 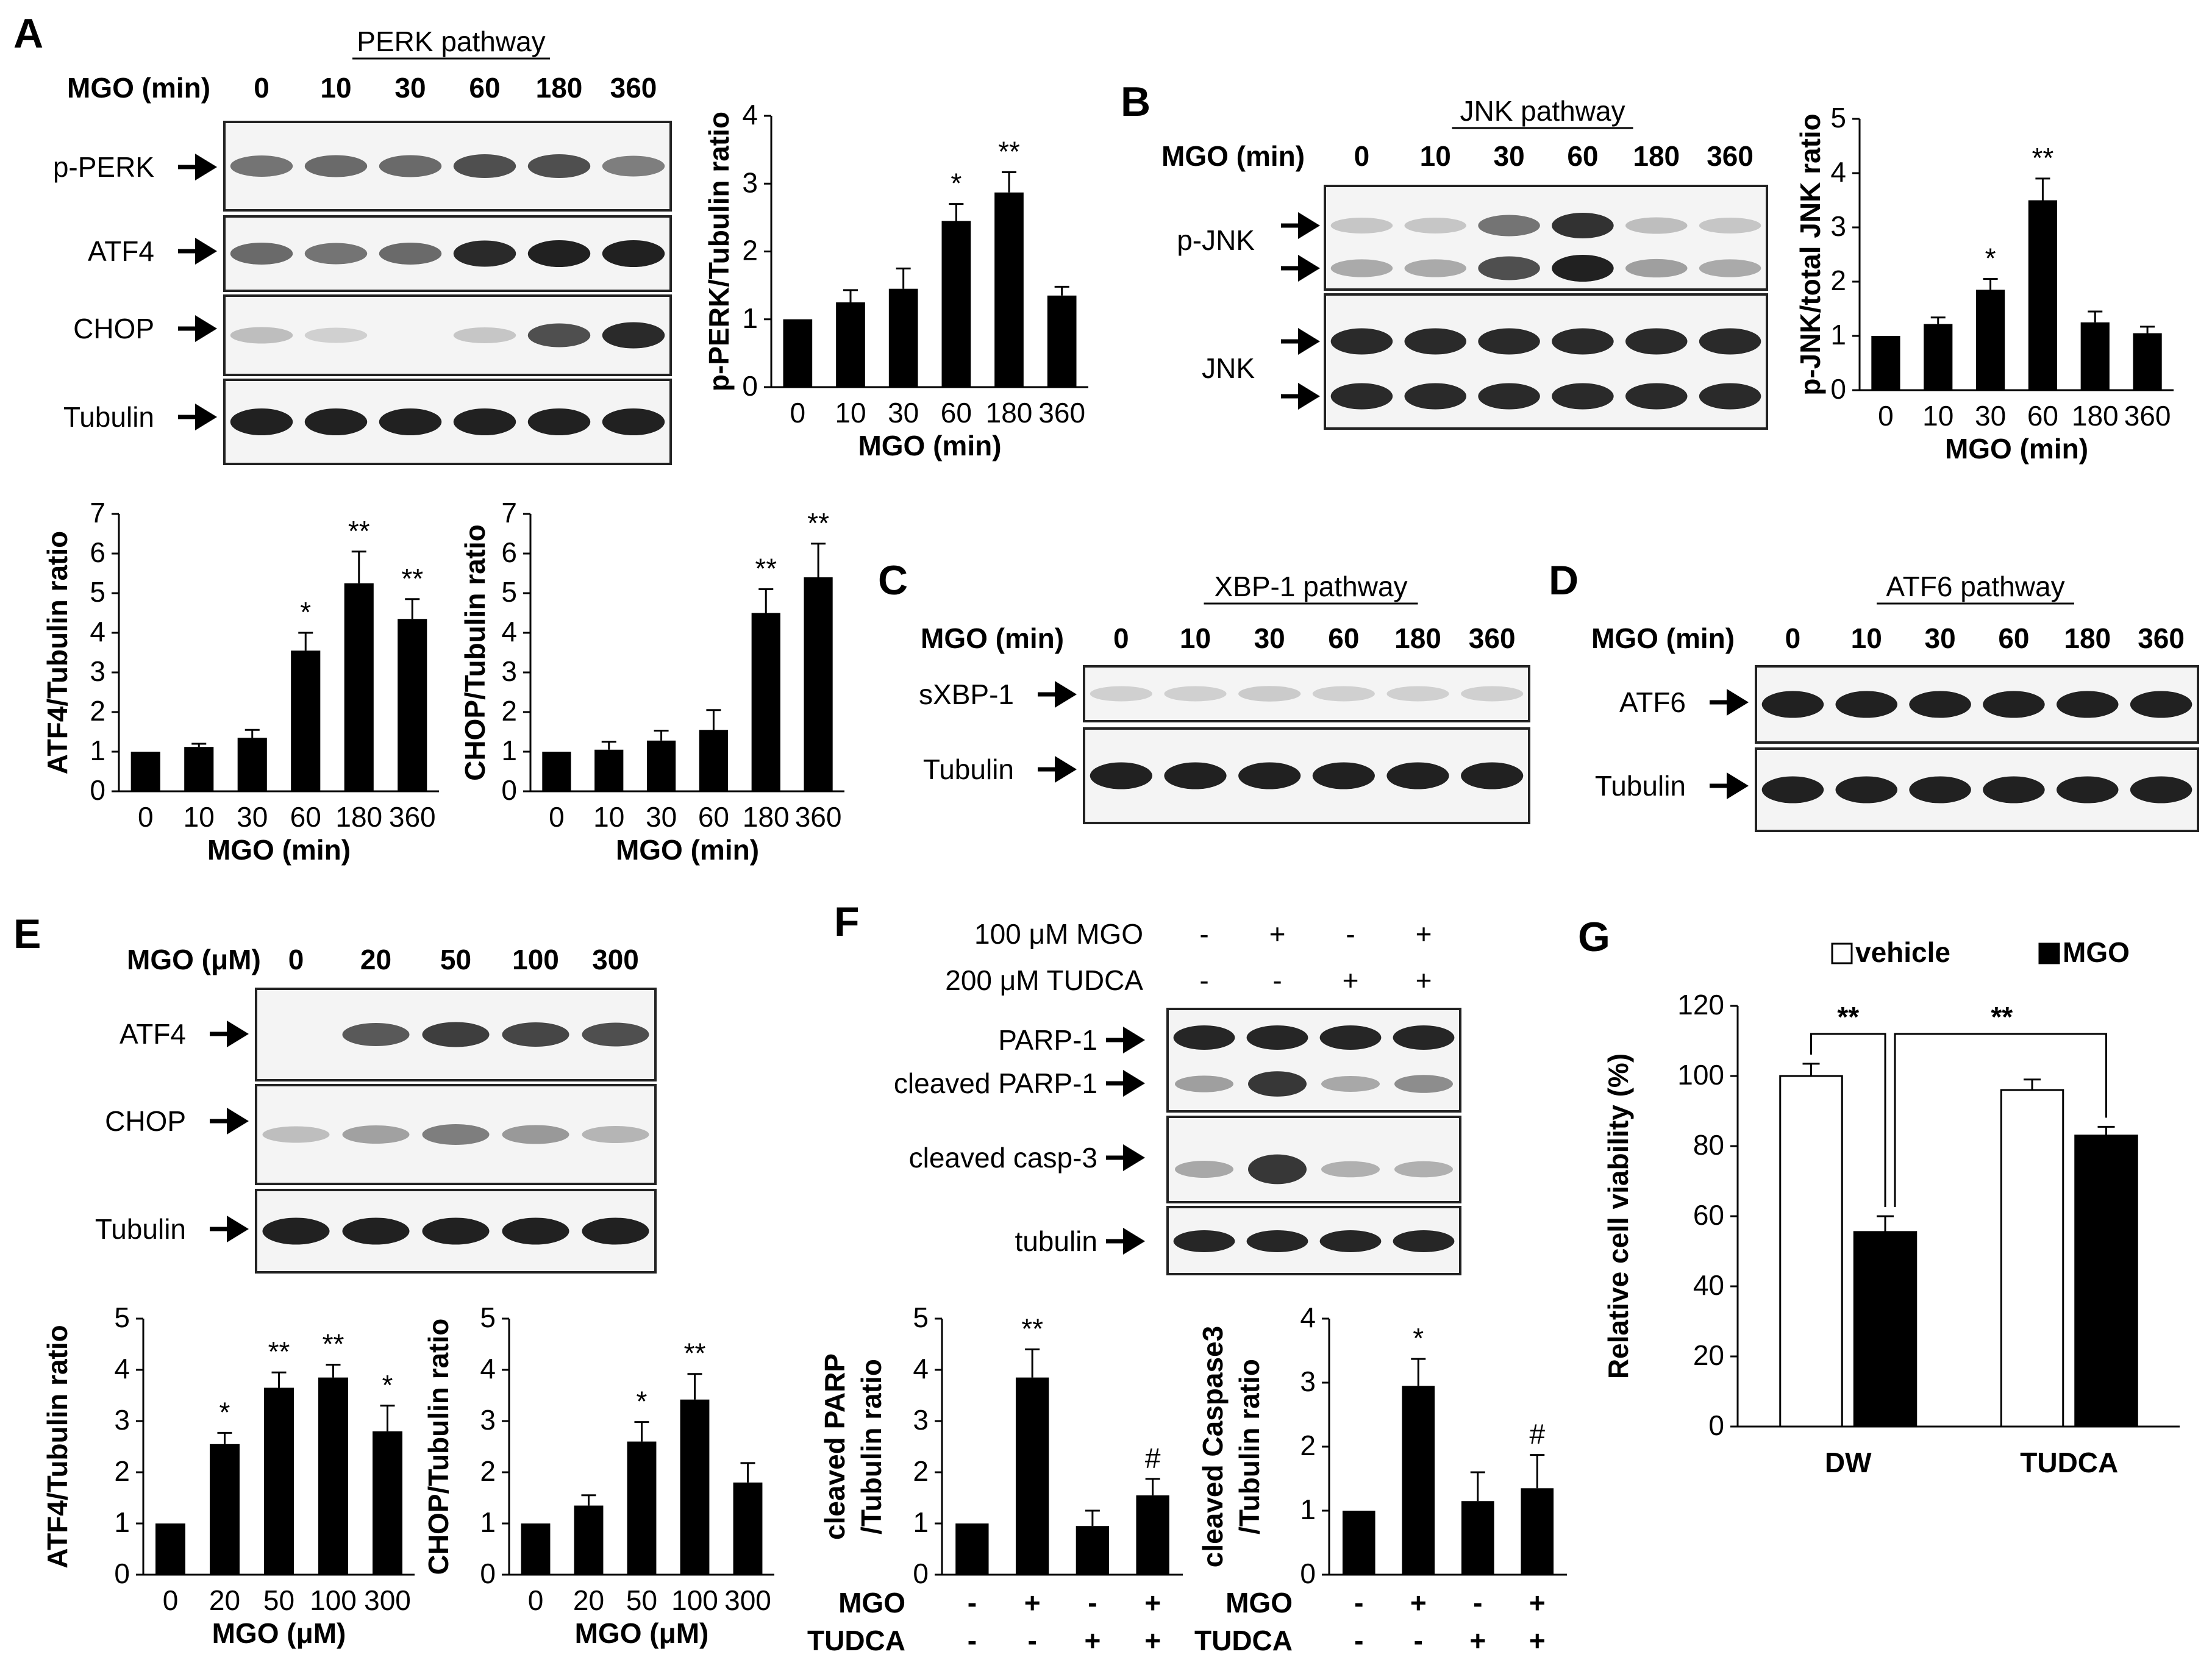 What do you see at coordinates (97, 513) in the screenshot?
I see `y-tick-label: 7` at bounding box center [97, 513].